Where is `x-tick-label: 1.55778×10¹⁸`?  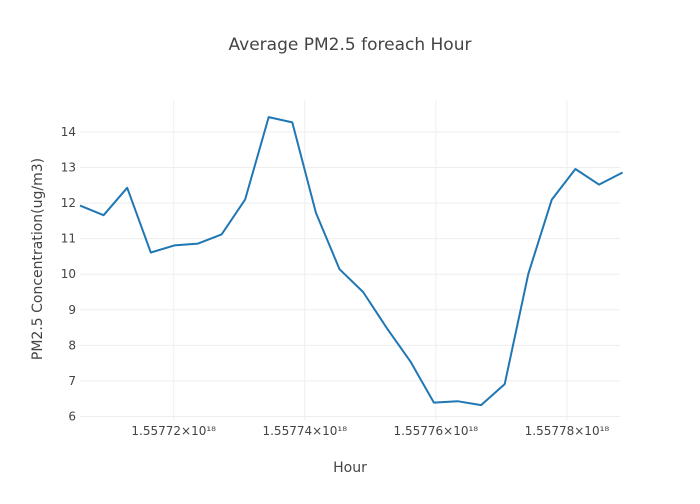
x-tick-label: 1.55778×10¹⁸ is located at coordinates (567, 431).